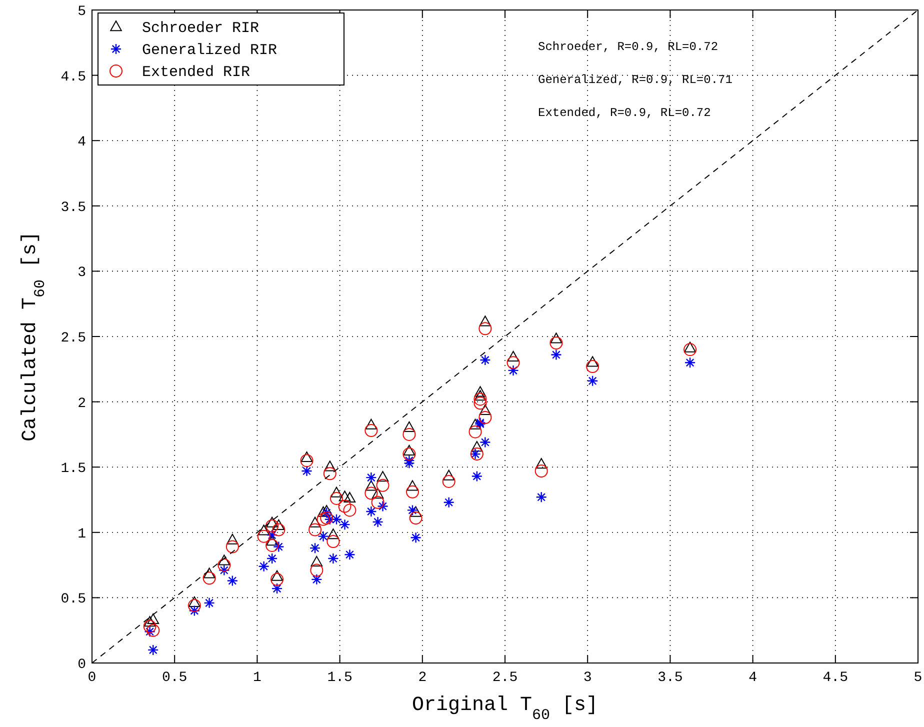 This screenshot has width=924, height=727. Describe the element at coordinates (73, 77) in the screenshot. I see `y-tick-label: 4.5` at that location.